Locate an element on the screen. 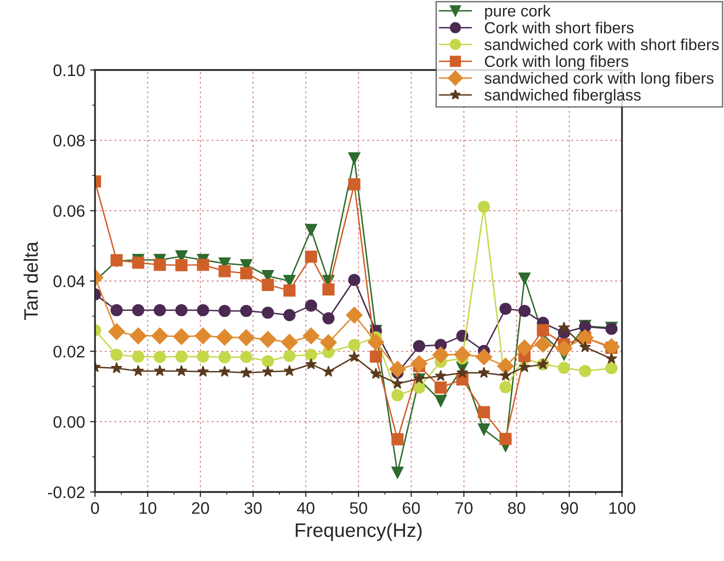  x-tick-label: 70 is located at coordinates (464, 508).